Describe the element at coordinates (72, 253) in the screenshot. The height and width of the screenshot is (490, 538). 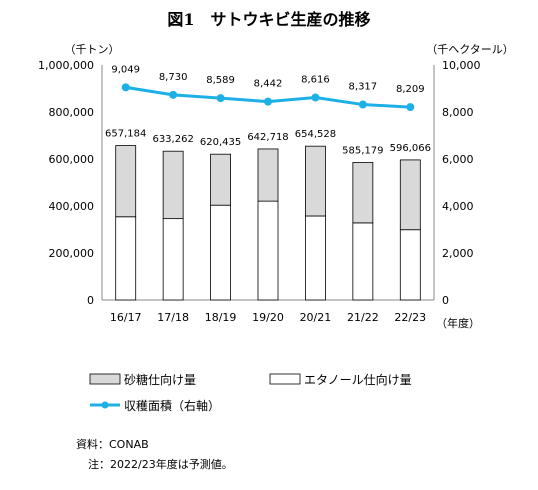
I see `y-left-tick-label: 200,000` at that location.